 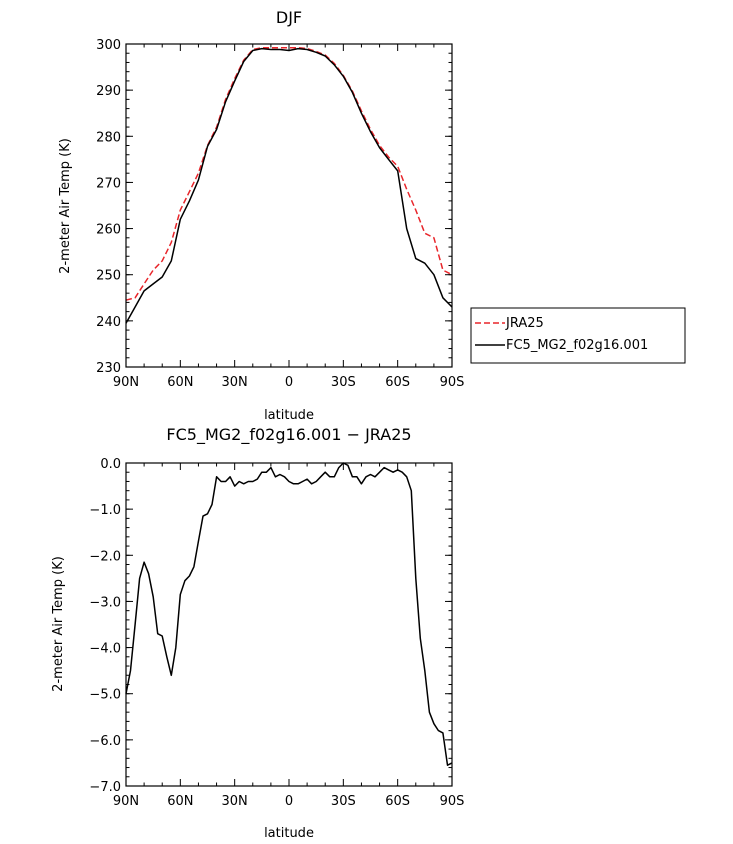 What do you see at coordinates (65, 206) in the screenshot?
I see `top-y-axis-label: 2-meter Air Temp (K)` at bounding box center [65, 206].